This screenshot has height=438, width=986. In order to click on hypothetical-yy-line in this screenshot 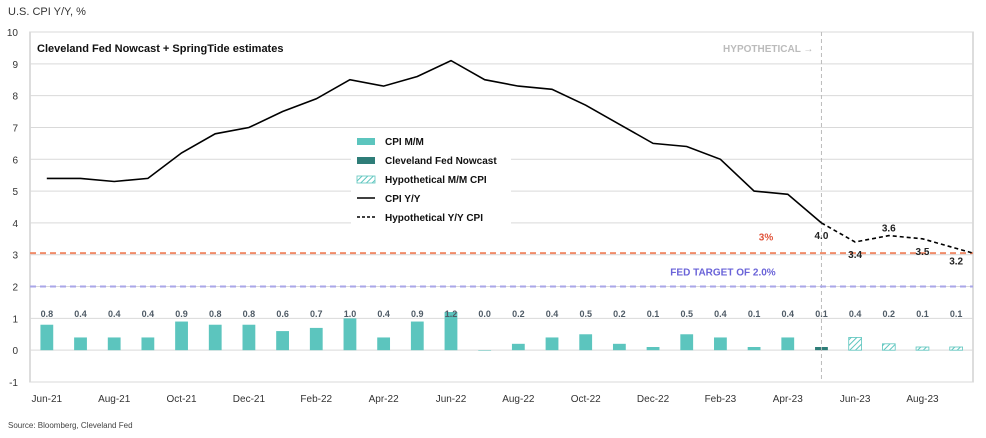, I will do `click(897, 238)`.